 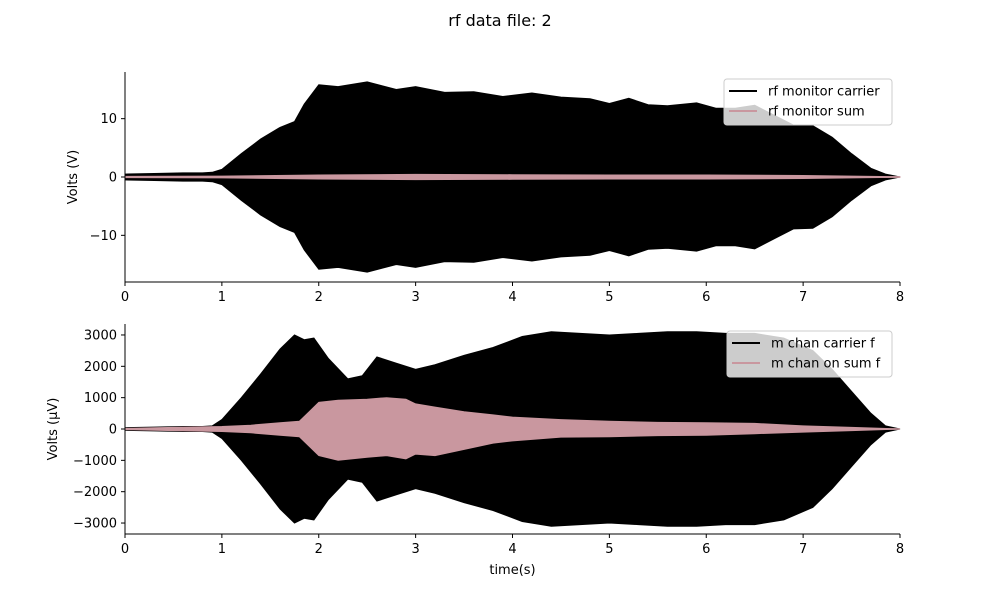 I want to click on legend-bottom: m chan carrier f m chan on sum f, so click(x=809, y=354).